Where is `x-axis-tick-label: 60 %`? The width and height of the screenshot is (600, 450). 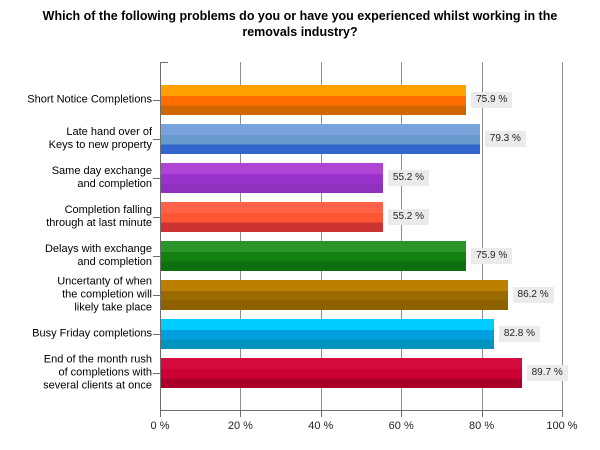 x-axis-tick-label: 60 % is located at coordinates (401, 426).